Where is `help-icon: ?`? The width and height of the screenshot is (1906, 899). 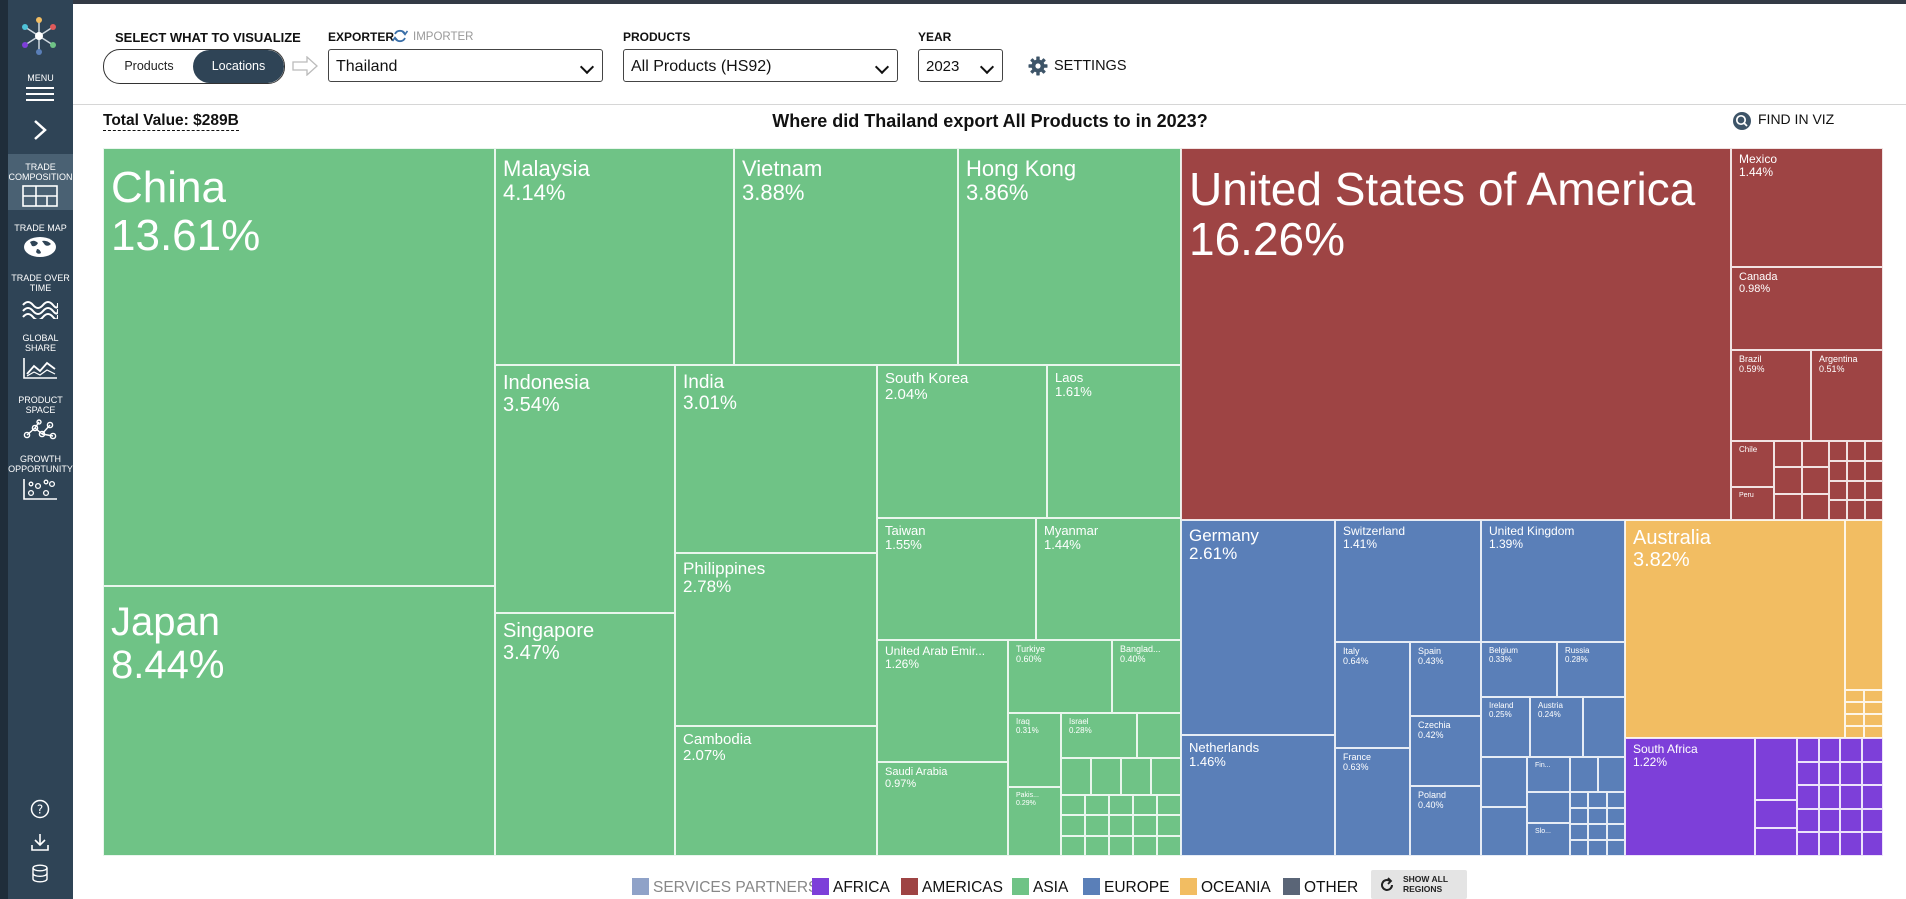
help-icon: ? is located at coordinates (40, 809).